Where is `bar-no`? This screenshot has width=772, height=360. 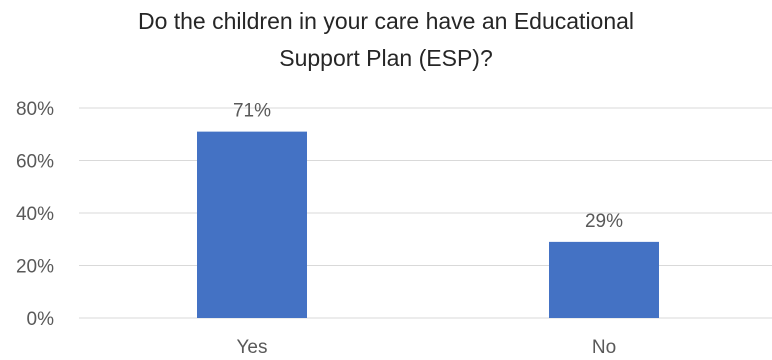
bar-no is located at coordinates (604, 279).